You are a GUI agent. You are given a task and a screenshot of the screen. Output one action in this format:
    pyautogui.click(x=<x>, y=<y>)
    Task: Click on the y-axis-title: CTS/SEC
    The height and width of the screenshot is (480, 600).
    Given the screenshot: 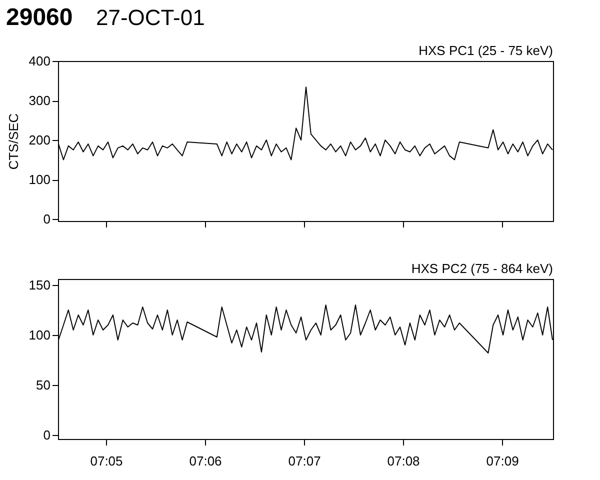 What is the action you would take?
    pyautogui.click(x=13, y=141)
    